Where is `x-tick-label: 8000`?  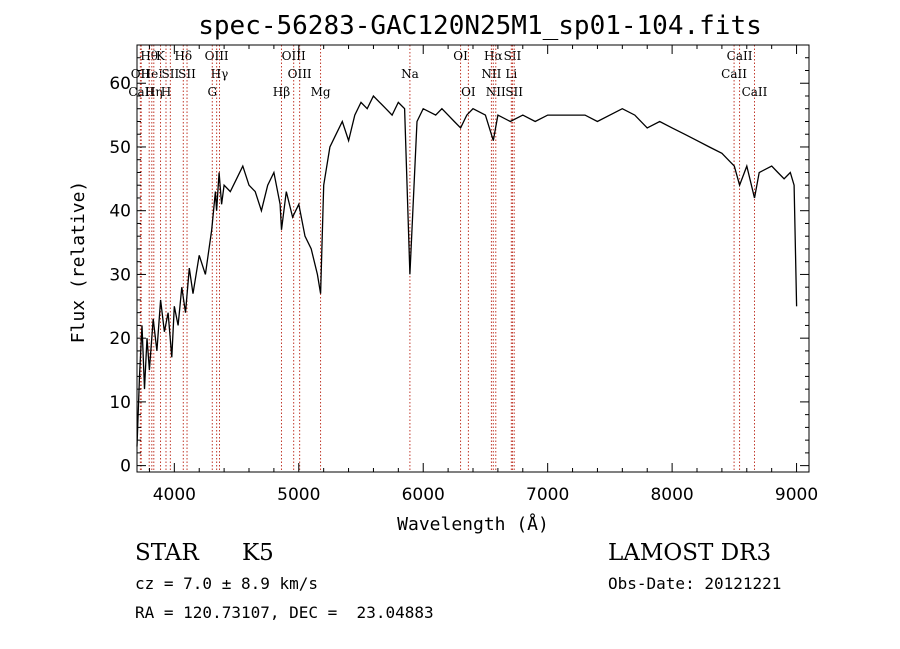 x-tick-label: 8000 is located at coordinates (671, 495).